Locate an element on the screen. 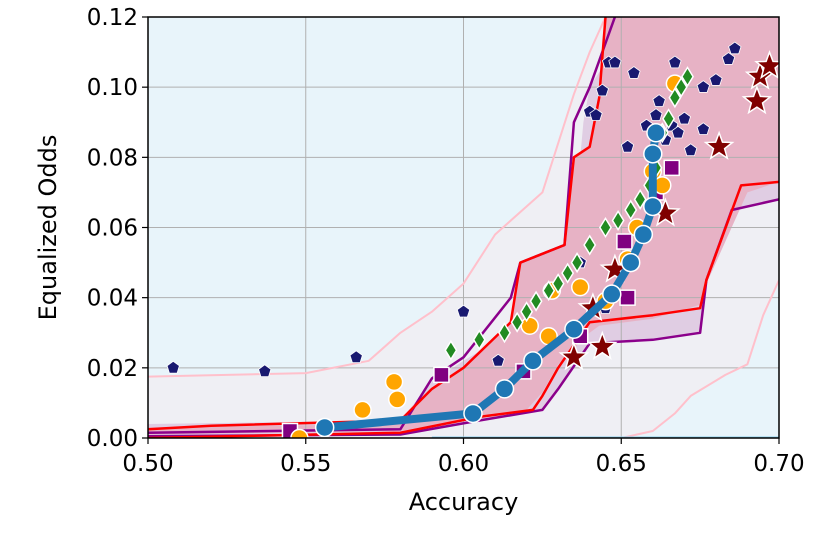 The image size is (830, 534). x-tick-label: 0.65 is located at coordinates (621, 464).